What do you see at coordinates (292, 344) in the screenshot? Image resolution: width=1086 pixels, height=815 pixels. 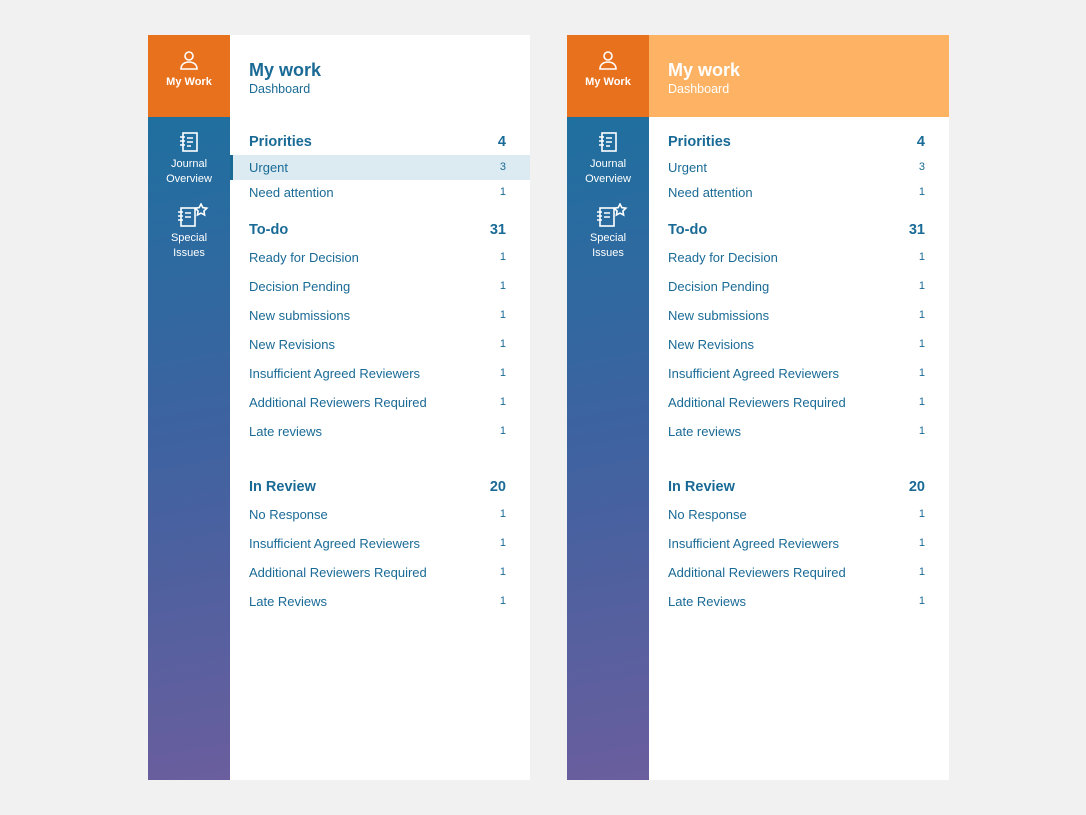 I see `row-label: New Revisions` at bounding box center [292, 344].